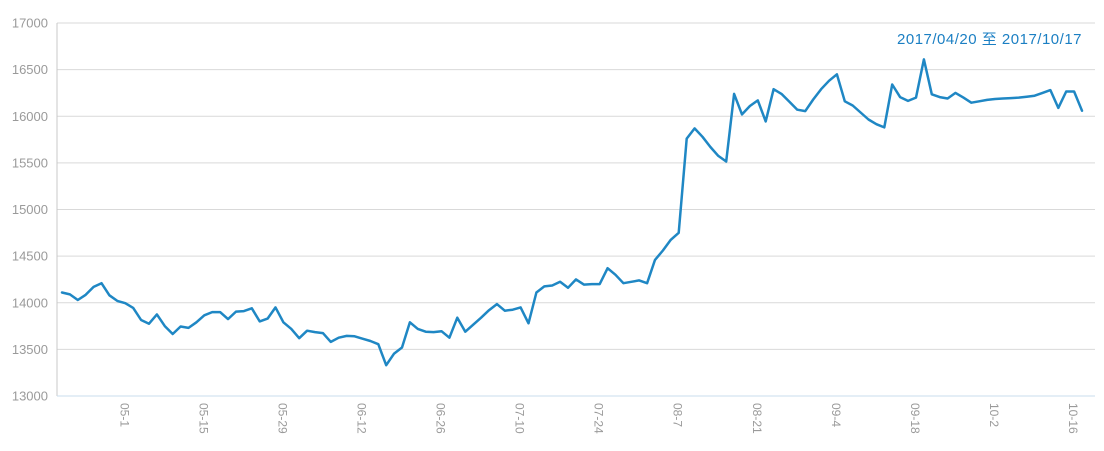 The height and width of the screenshot is (451, 1104). I want to click on y-axis-label: 13500, so click(30, 349).